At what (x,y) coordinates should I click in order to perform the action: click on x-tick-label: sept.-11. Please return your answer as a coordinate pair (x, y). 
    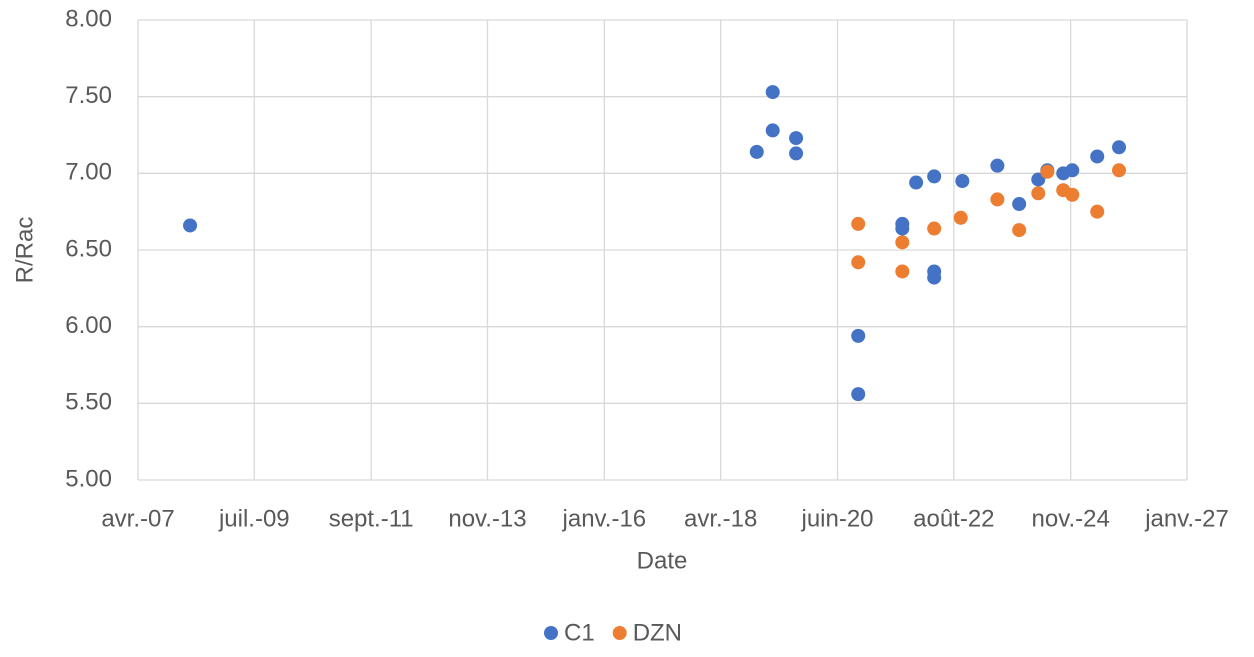
    Looking at the image, I should click on (371, 518).